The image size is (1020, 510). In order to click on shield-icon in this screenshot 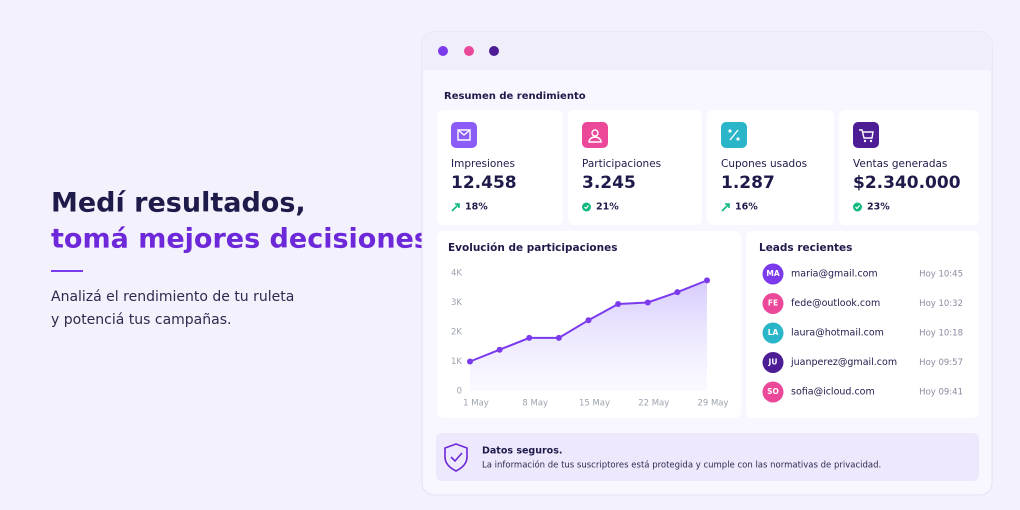, I will do `click(456, 457)`.